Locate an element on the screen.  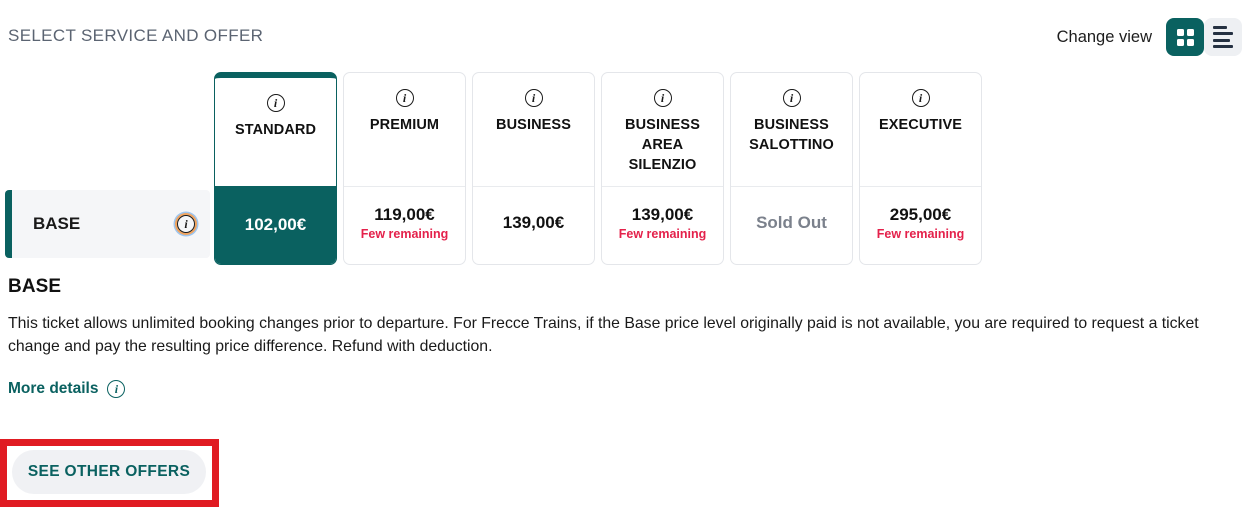
more-details-link: More details i is located at coordinates (67, 389).